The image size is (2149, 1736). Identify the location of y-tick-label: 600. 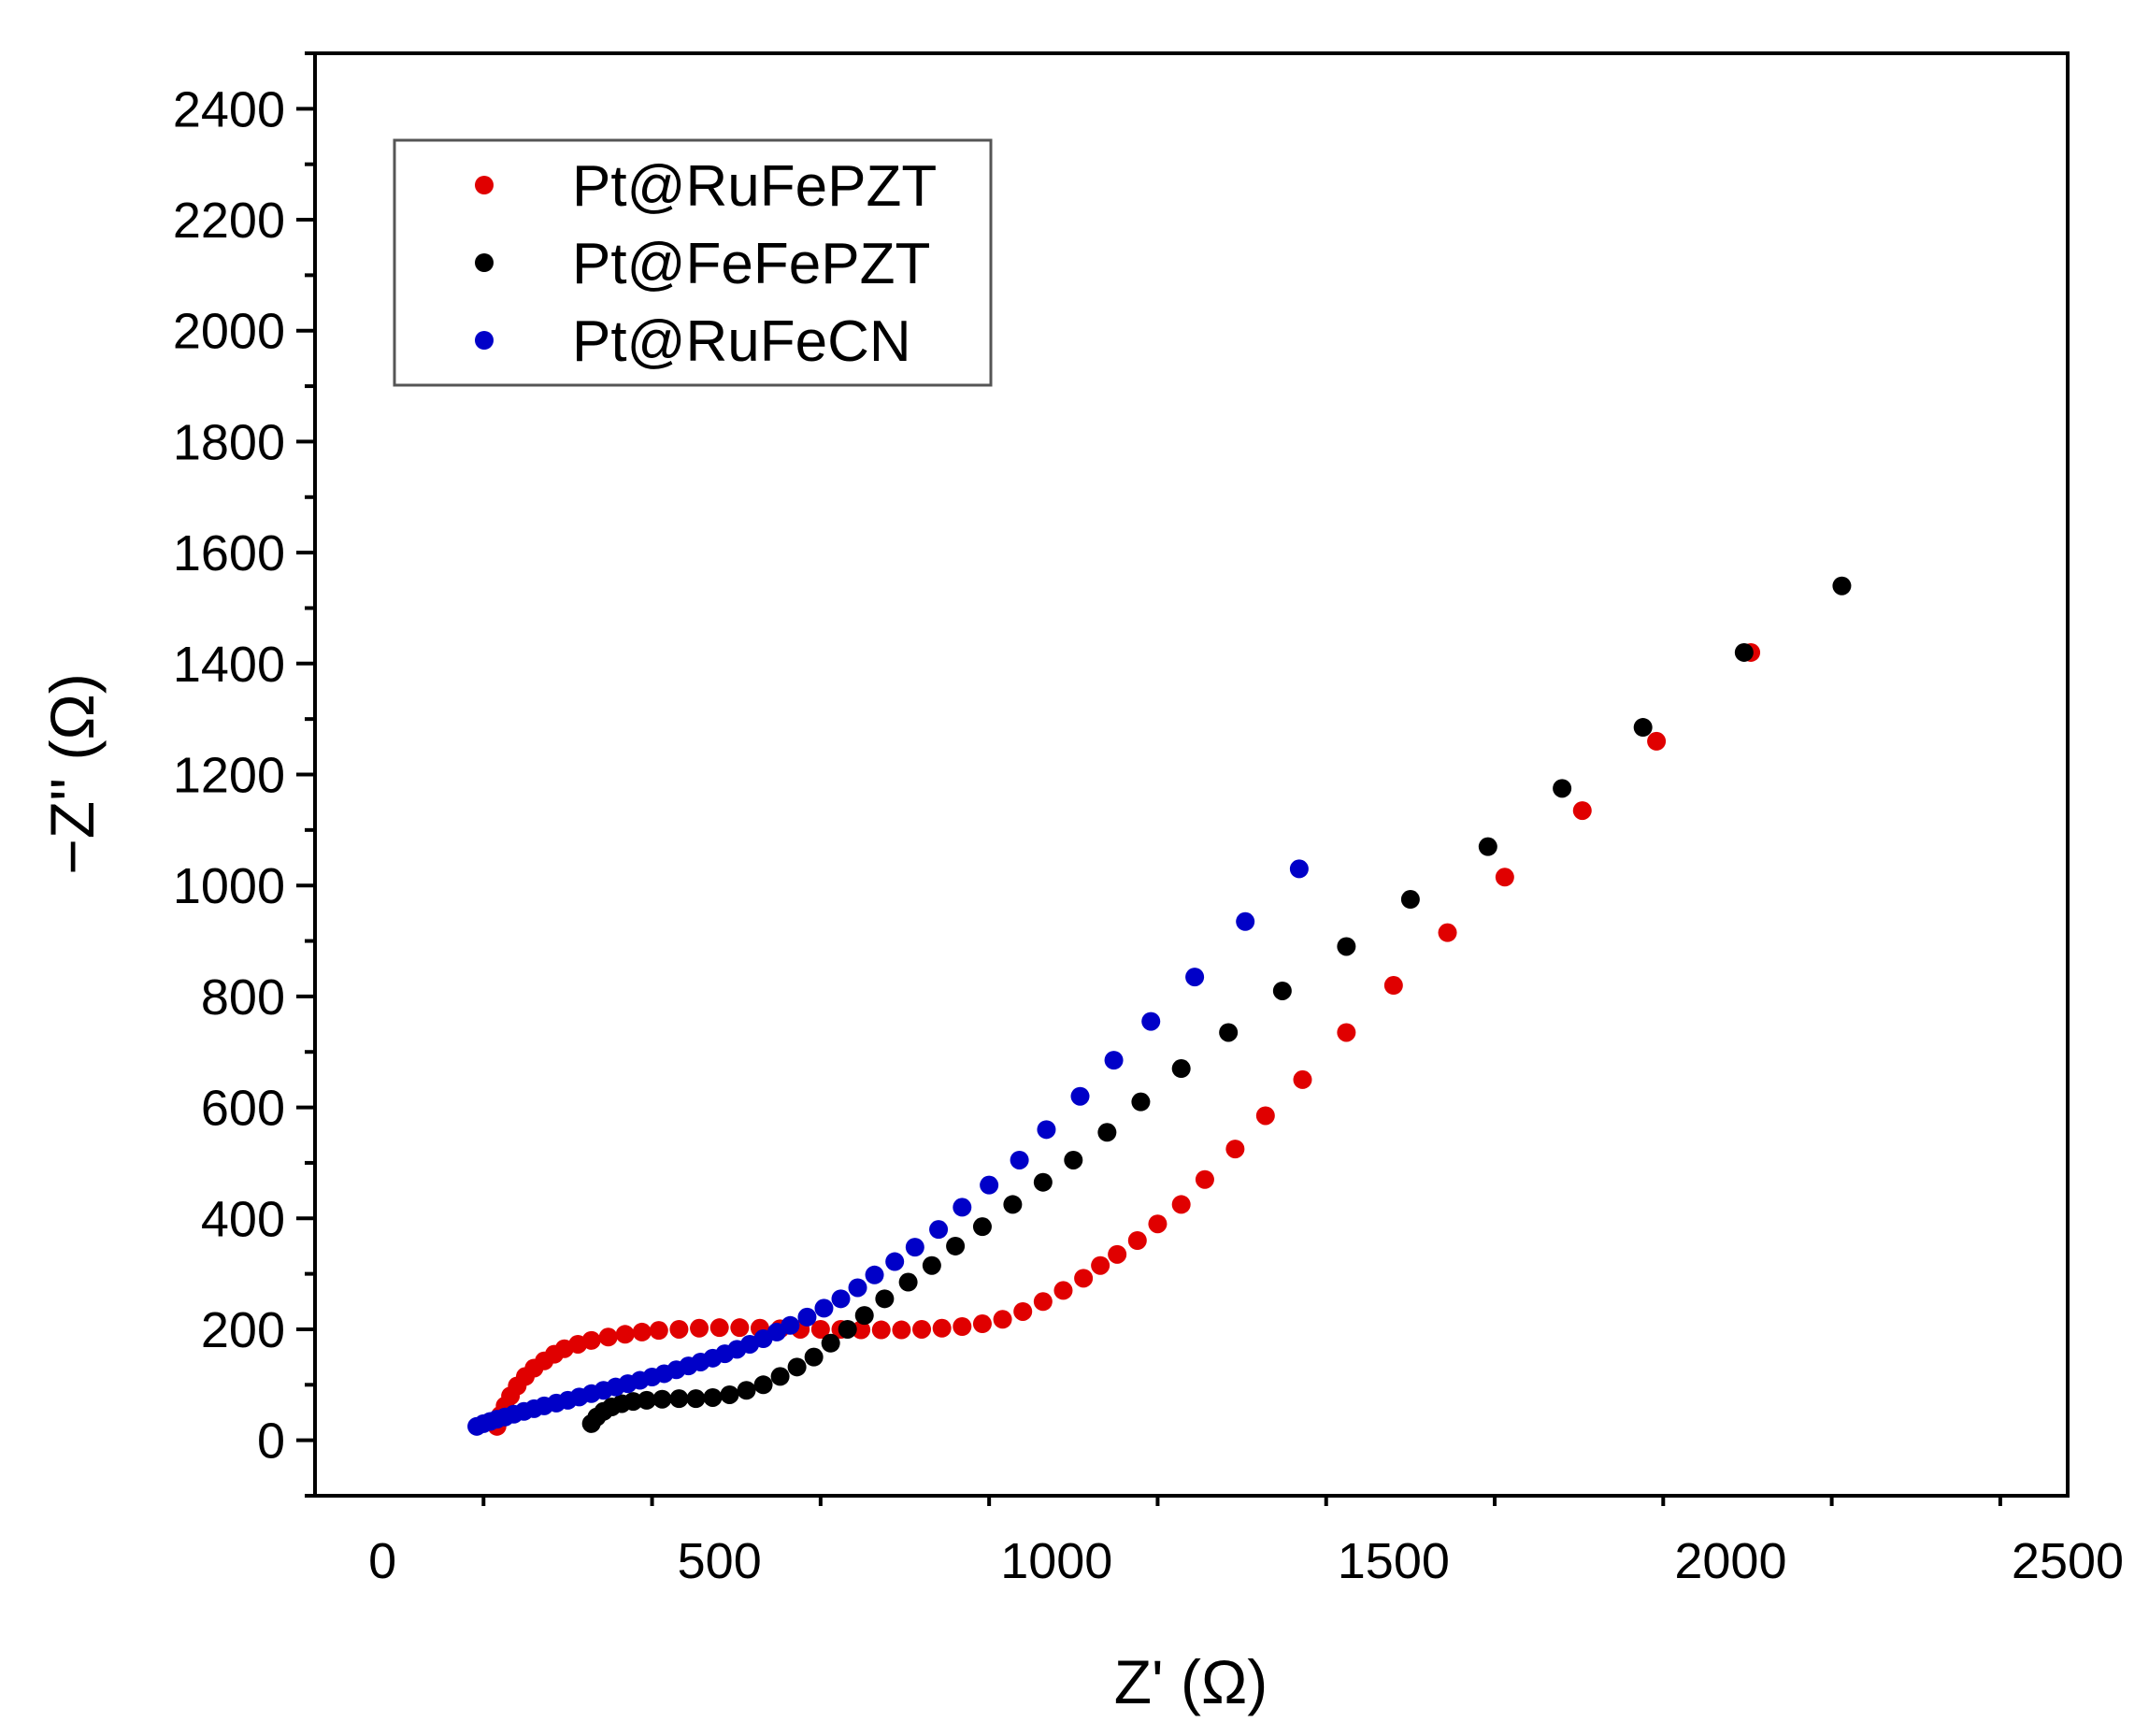
(243, 1109).